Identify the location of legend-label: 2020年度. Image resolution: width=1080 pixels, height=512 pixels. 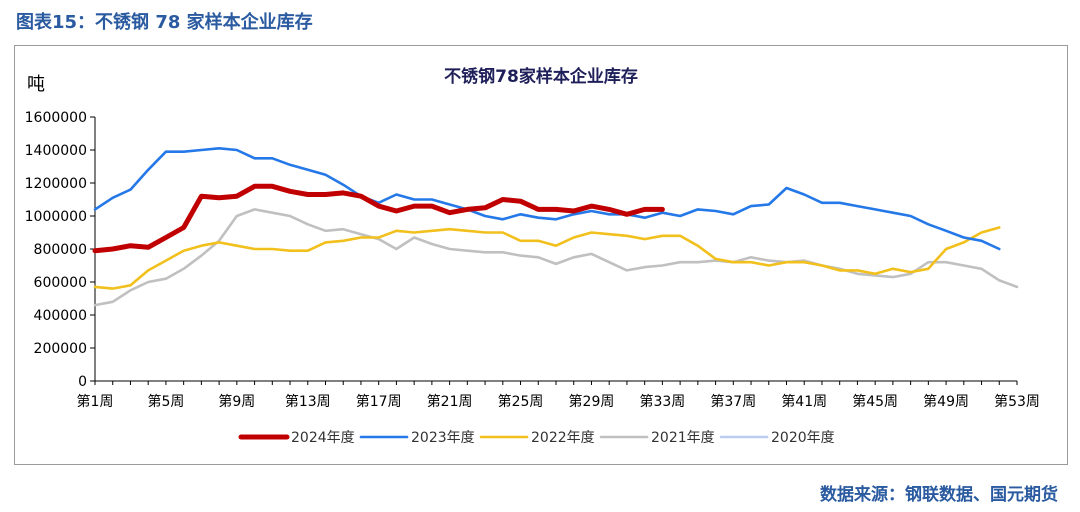
(803, 438).